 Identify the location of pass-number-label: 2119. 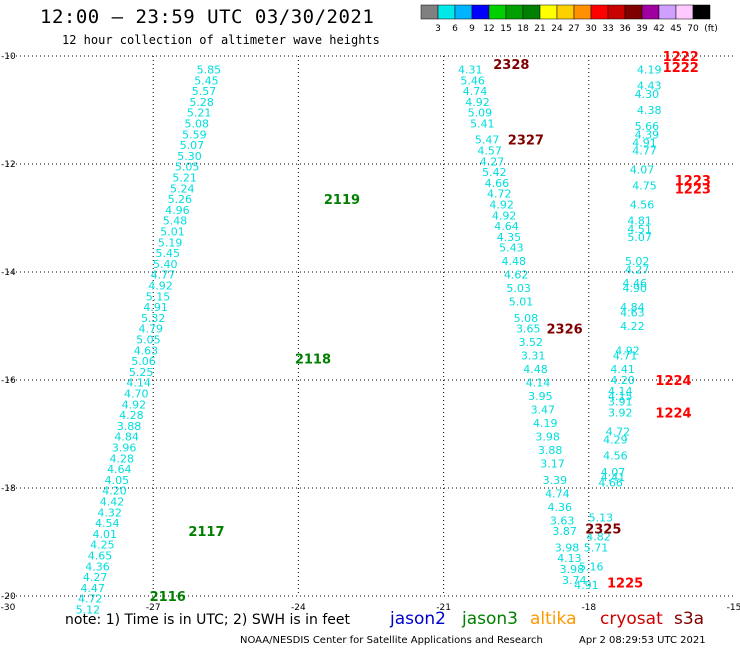
(342, 200).